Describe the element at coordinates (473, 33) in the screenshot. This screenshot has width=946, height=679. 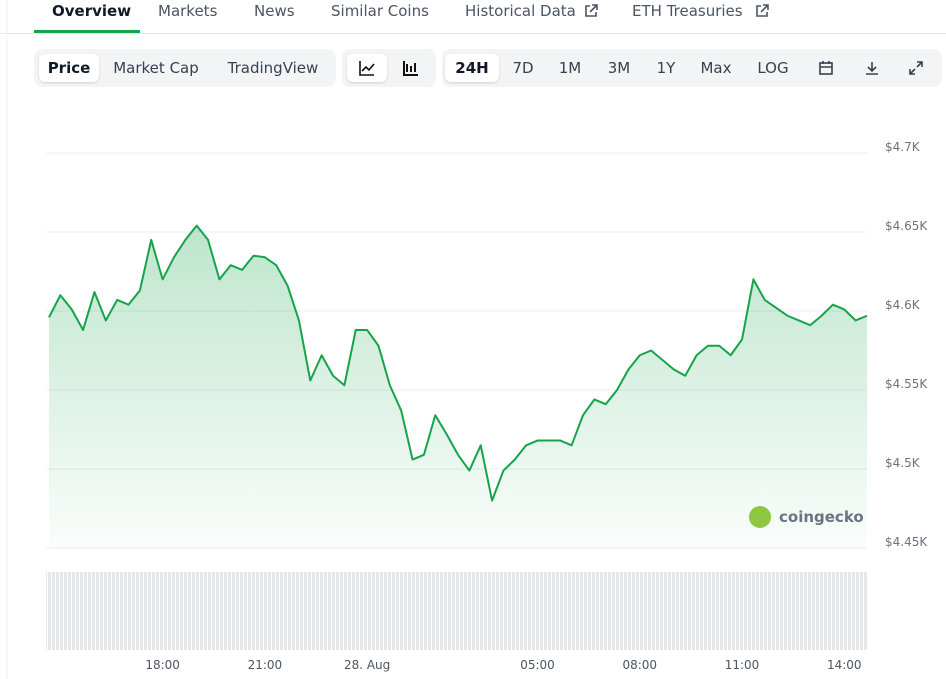
I see `divider` at that location.